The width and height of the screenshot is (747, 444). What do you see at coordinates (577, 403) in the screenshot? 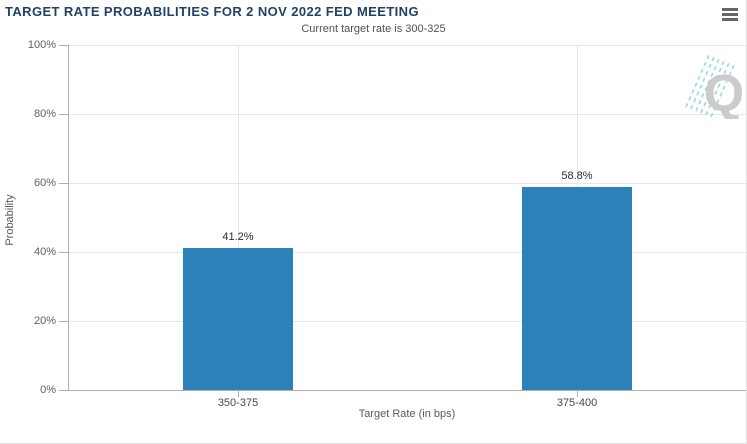
I see `x-axis-category-label: 375-400` at bounding box center [577, 403].